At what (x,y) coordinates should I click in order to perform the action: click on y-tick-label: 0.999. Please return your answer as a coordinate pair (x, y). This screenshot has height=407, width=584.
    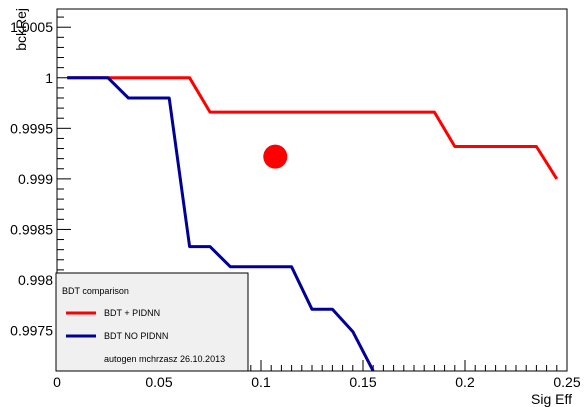
    Looking at the image, I should click on (35, 179).